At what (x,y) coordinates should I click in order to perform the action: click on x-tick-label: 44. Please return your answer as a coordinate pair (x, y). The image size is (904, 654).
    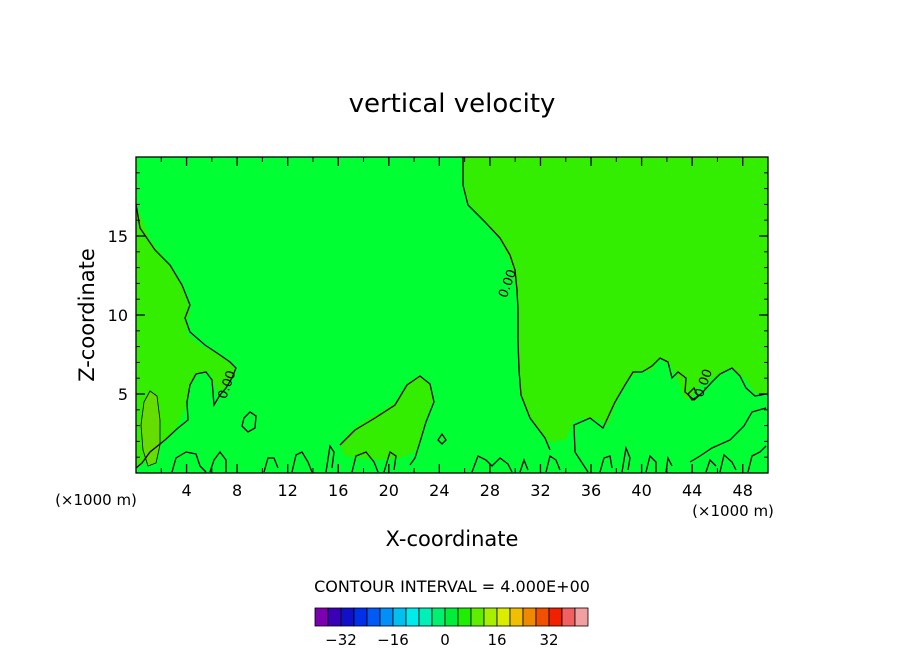
    Looking at the image, I should click on (692, 490).